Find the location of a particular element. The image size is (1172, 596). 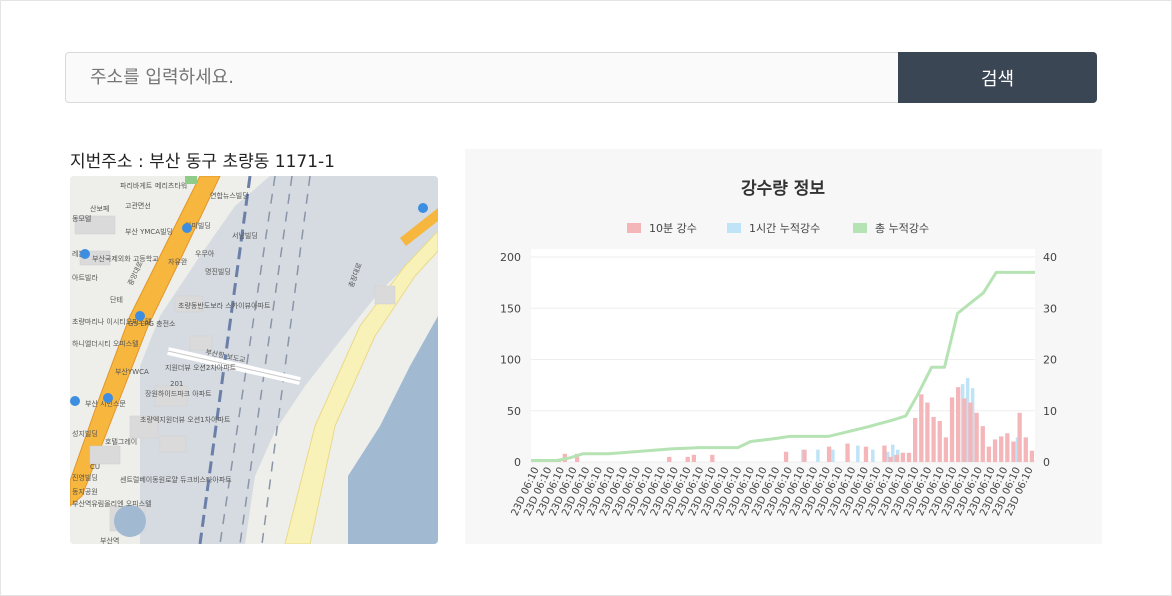

map-label: 하니엘더시티 오피스텔 is located at coordinates (105, 343).